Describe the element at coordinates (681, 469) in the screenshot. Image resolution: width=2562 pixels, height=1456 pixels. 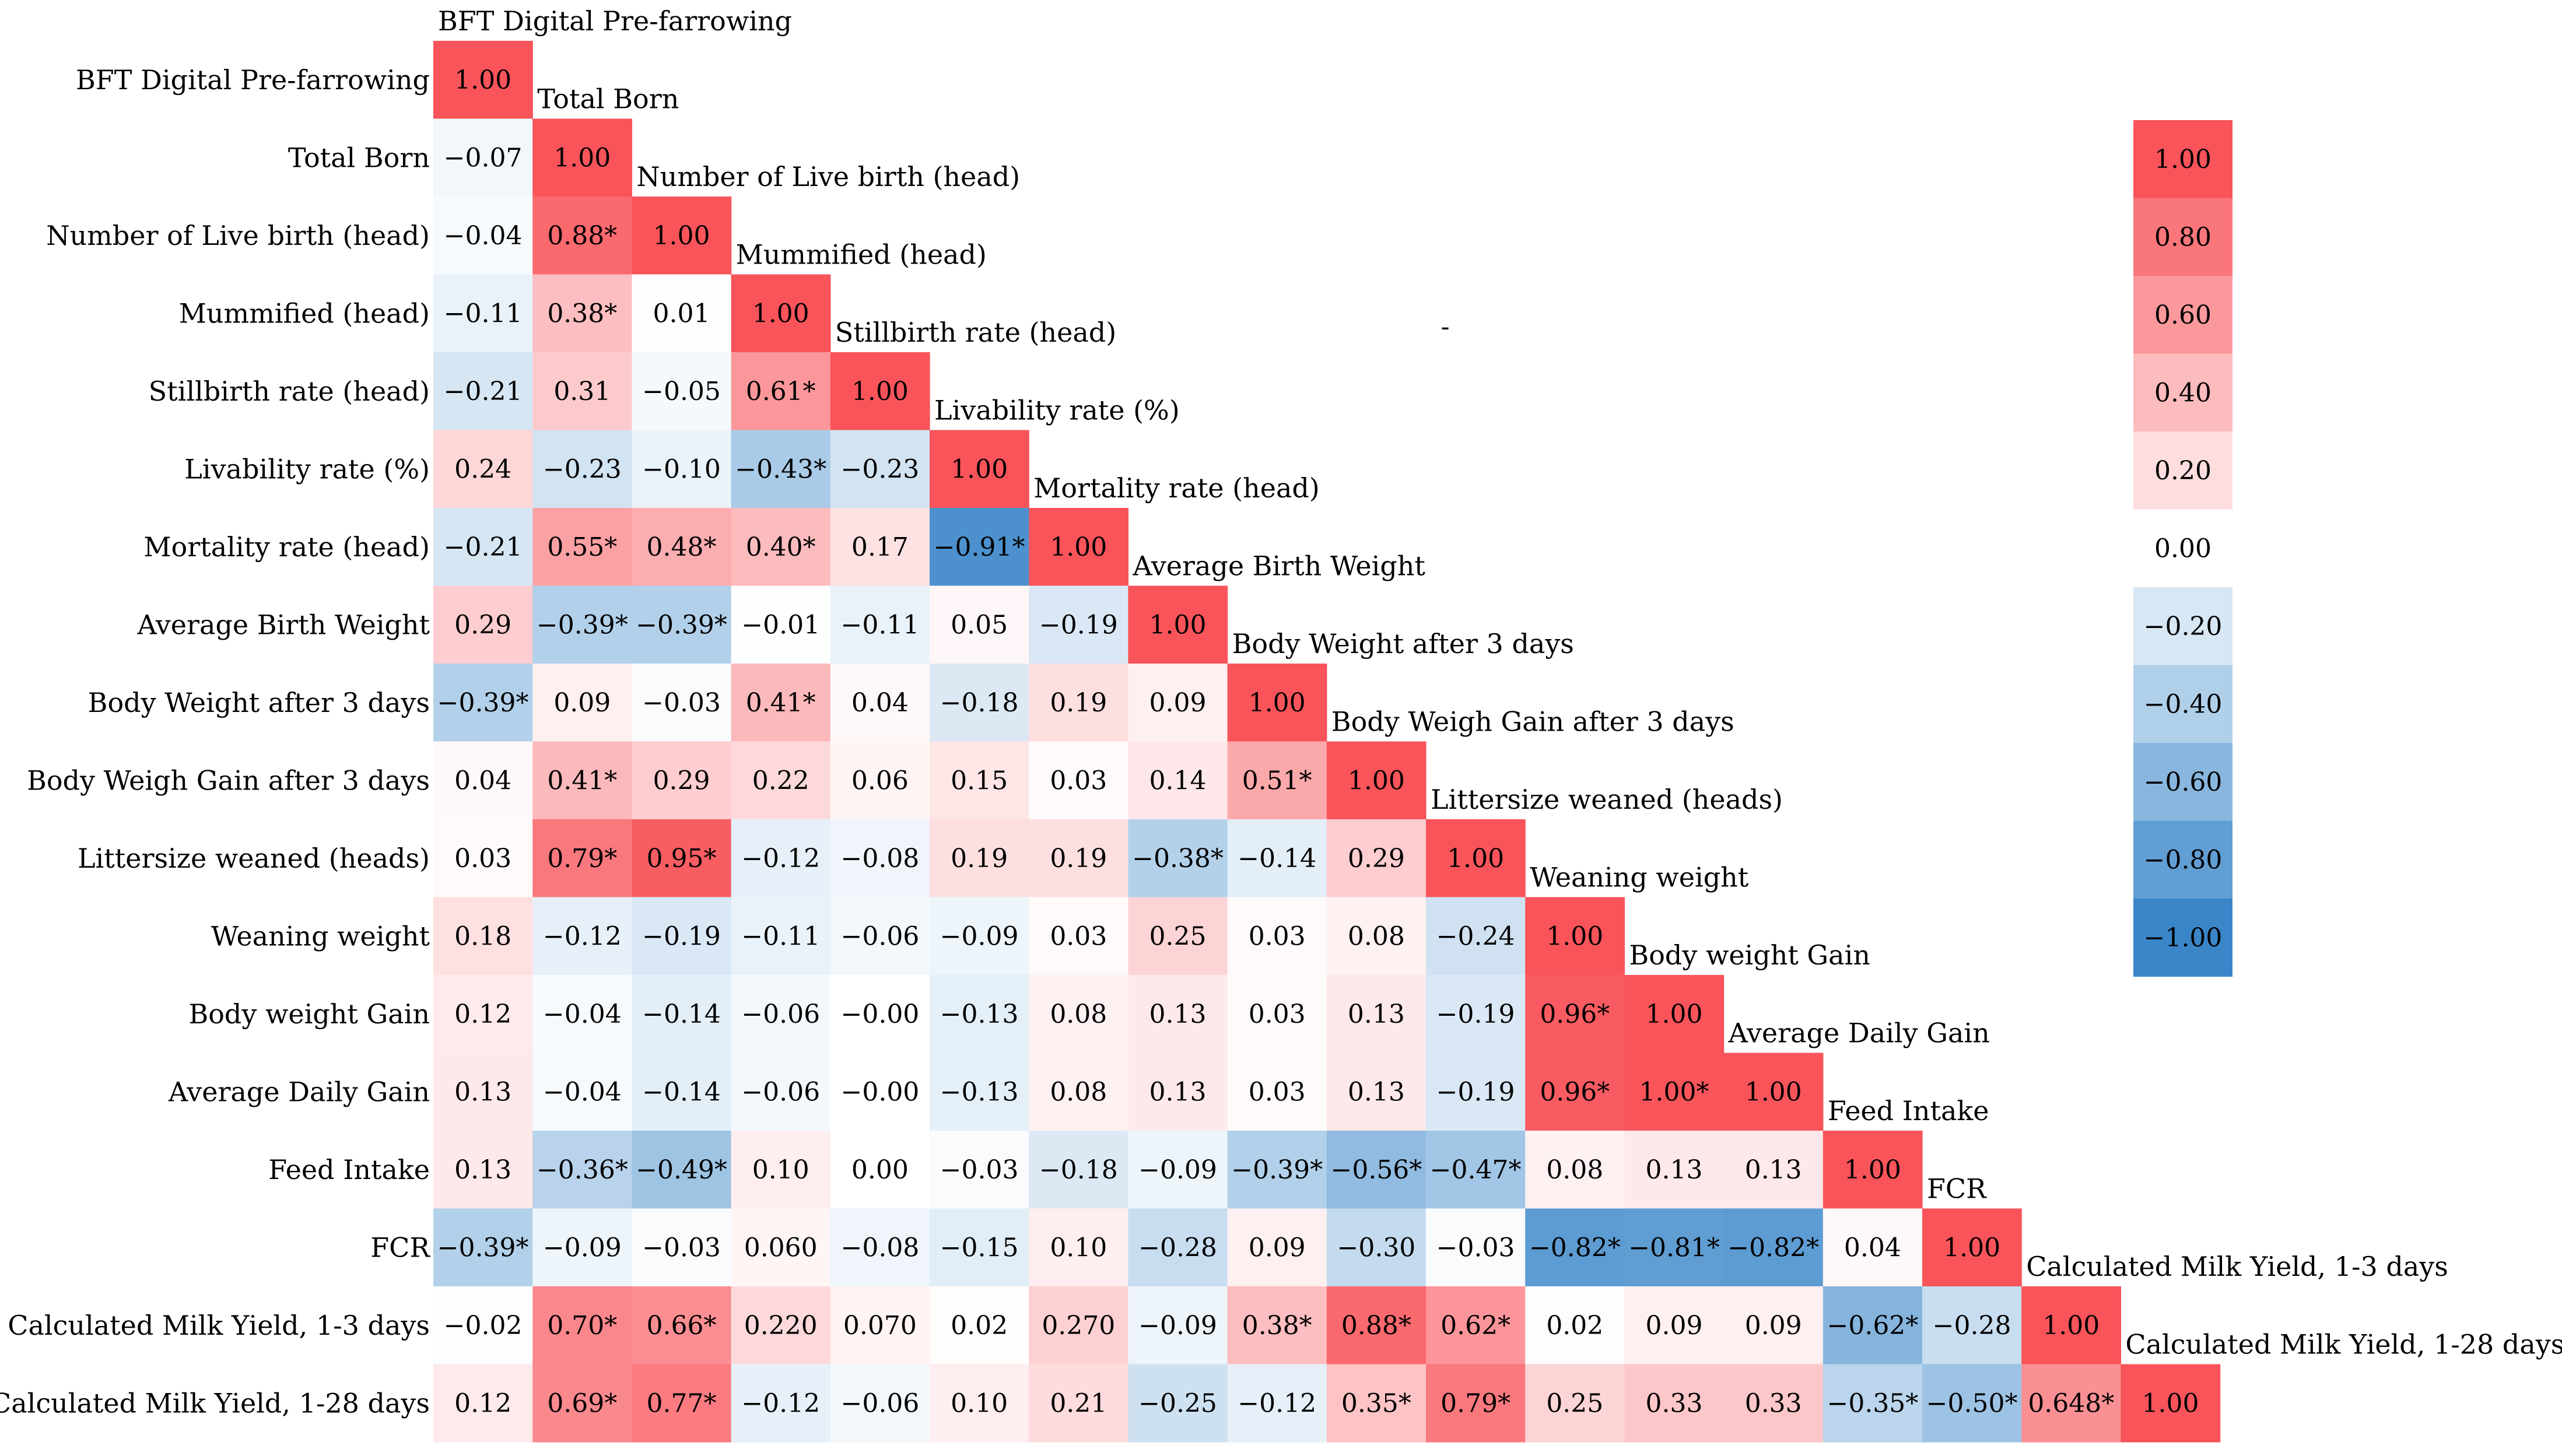
I see `cell-value-label: −0.10` at that location.